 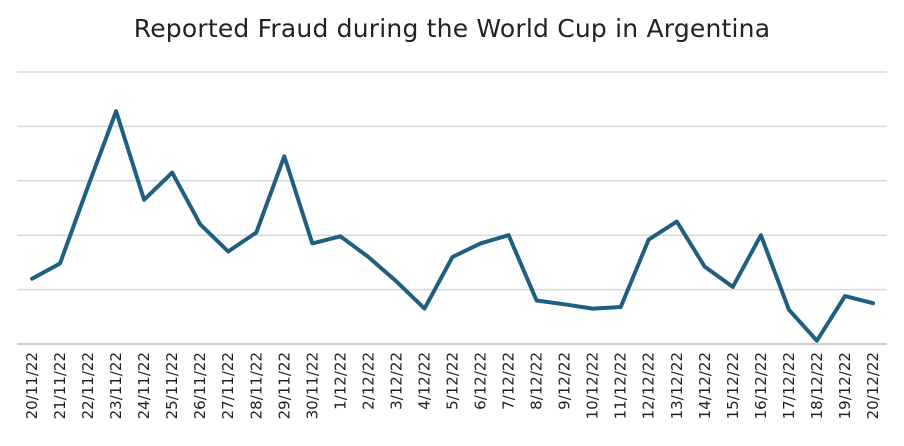 What do you see at coordinates (733, 385) in the screenshot?
I see `x-tick-label: 15/12/22` at bounding box center [733, 385].